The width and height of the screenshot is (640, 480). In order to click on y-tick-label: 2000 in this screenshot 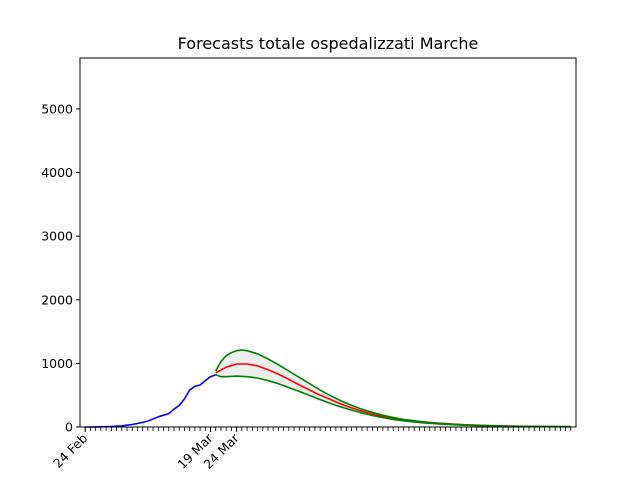, I will do `click(57, 299)`.